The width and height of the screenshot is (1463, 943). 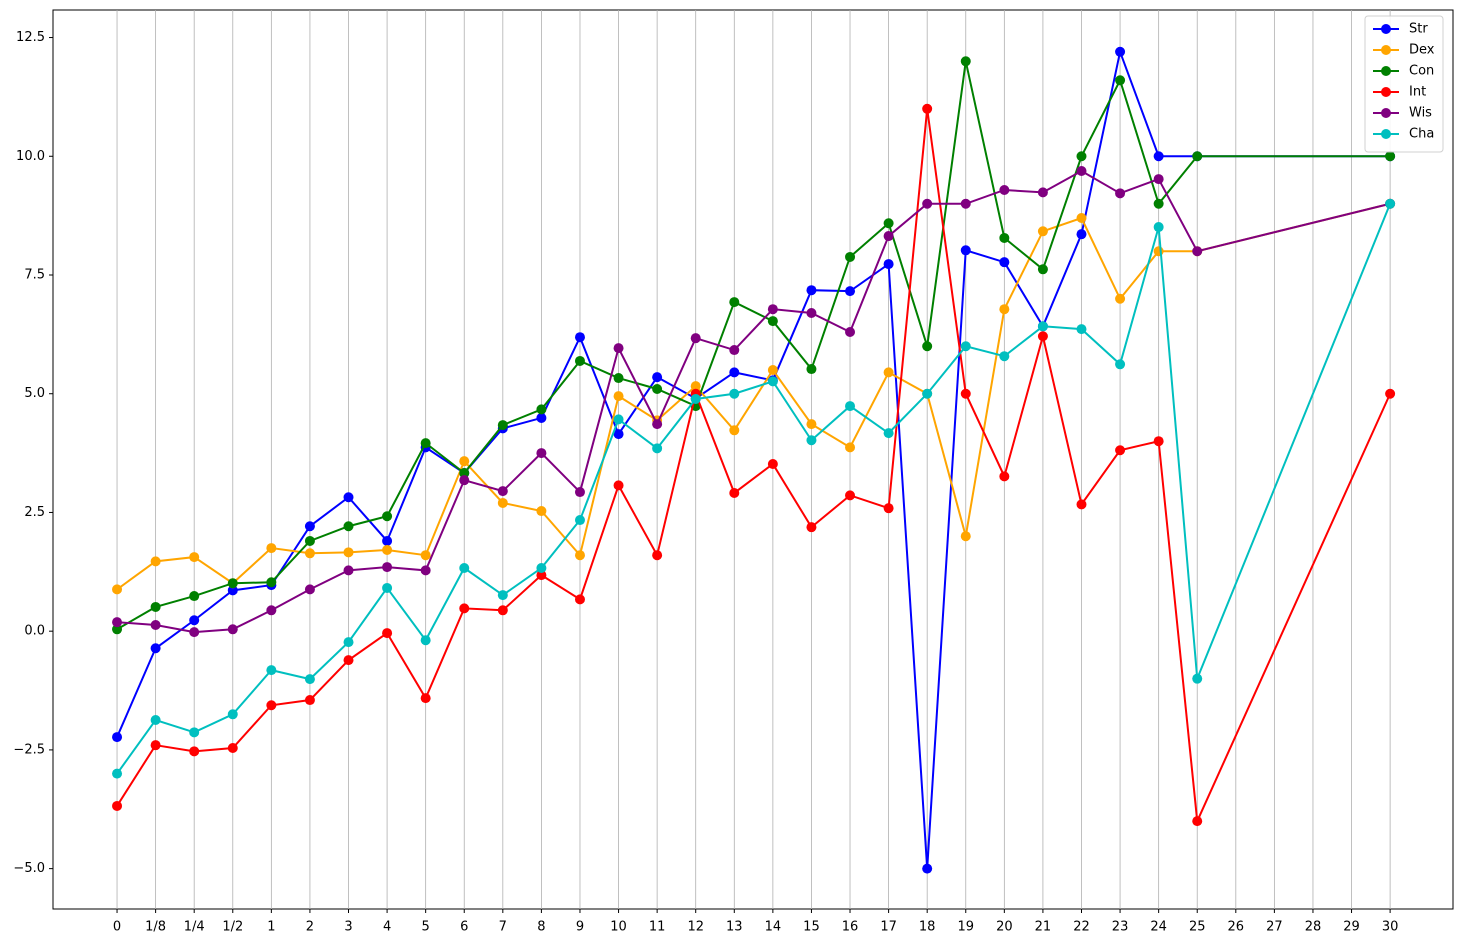 What do you see at coordinates (1404, 84) in the screenshot?
I see `legend: Str Dex Con Int Wis Cha` at bounding box center [1404, 84].